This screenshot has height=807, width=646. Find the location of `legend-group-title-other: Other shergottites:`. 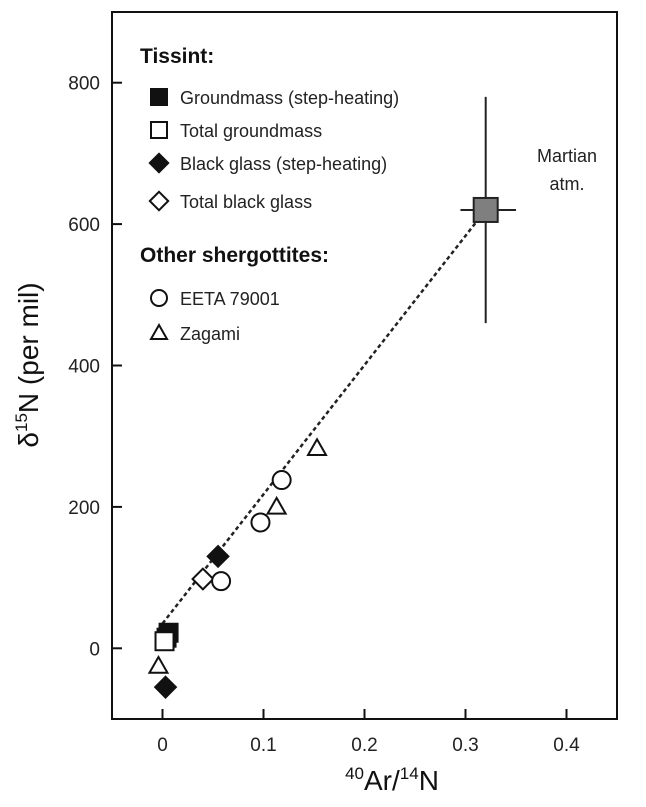

legend-group-title-other: Other shergottites: is located at coordinates (234, 255).